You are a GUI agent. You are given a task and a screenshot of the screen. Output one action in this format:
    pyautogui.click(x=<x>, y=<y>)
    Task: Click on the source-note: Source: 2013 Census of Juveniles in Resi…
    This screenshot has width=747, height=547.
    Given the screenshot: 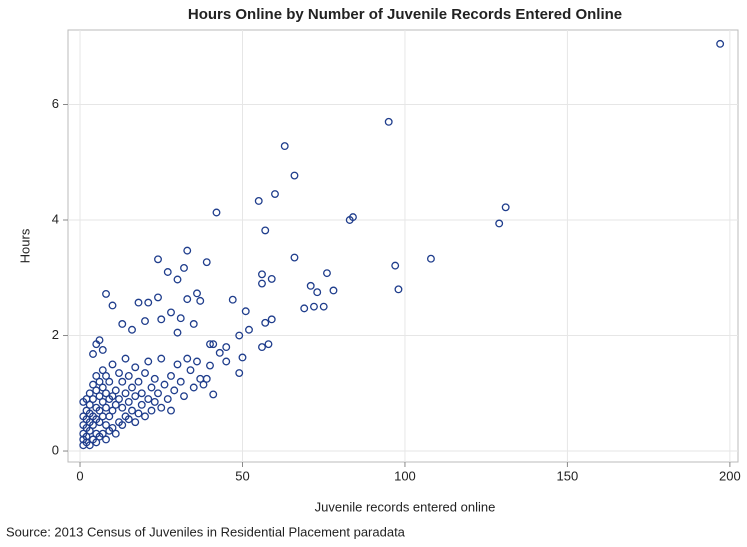 What is the action you would take?
    pyautogui.click(x=206, y=531)
    